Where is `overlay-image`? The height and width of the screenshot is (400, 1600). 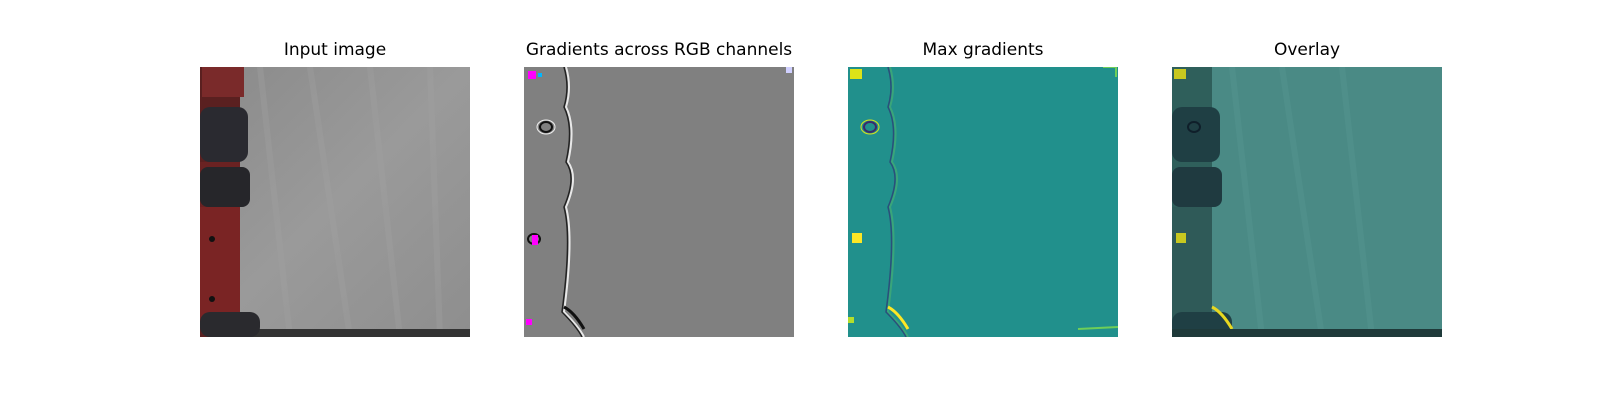 overlay-image is located at coordinates (1307, 202).